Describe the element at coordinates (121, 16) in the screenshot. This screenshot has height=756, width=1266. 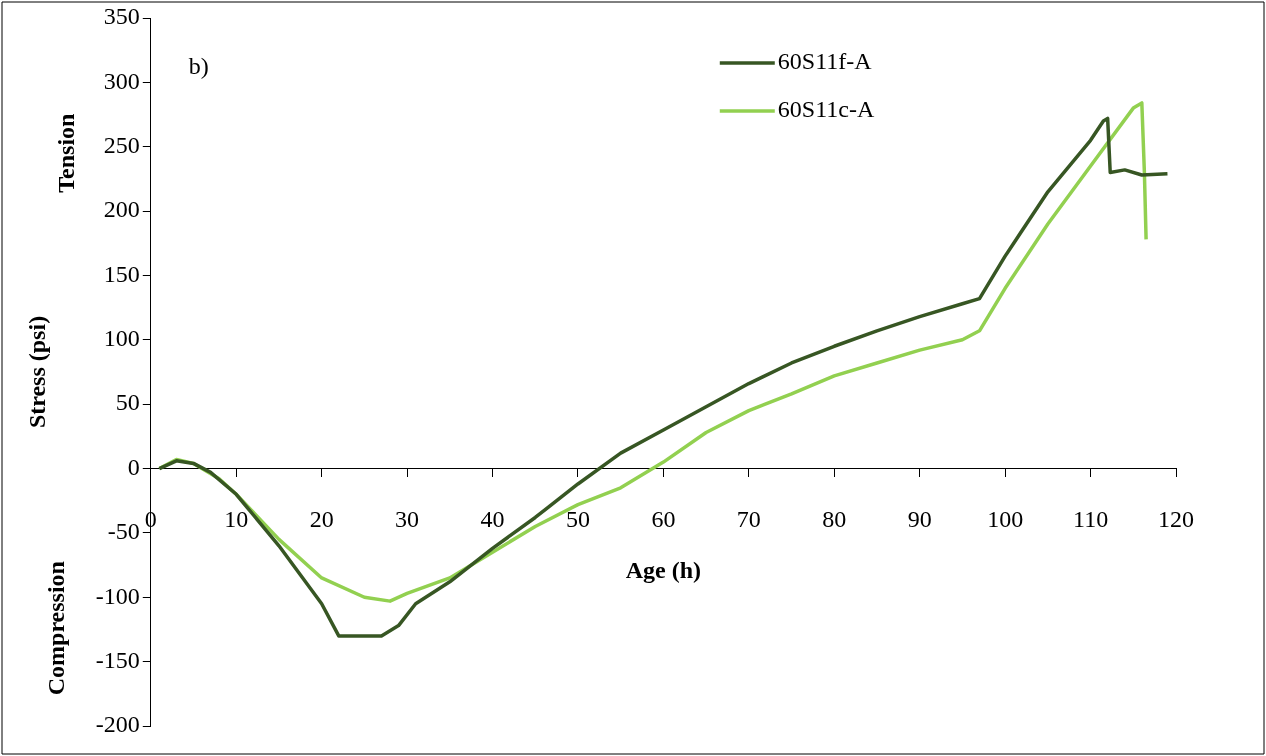
I see `y-tick-label: 350` at that location.